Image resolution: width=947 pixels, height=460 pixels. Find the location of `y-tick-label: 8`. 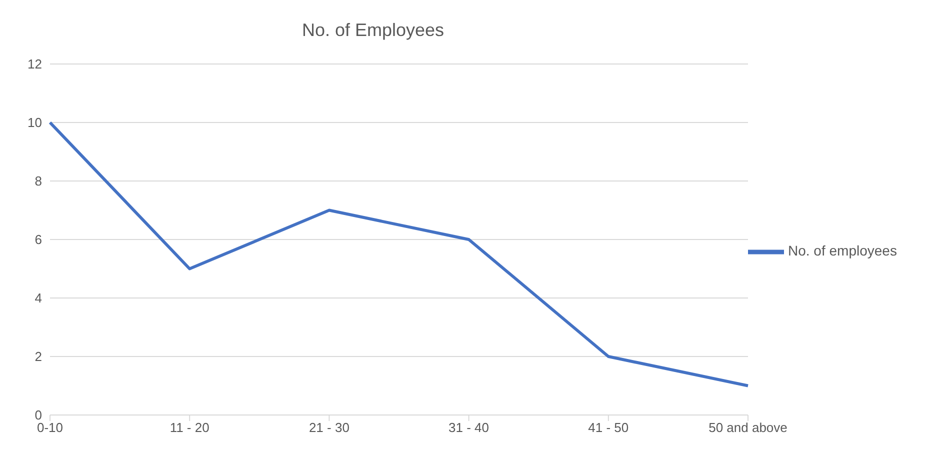

y-tick-label: 8 is located at coordinates (38, 181).